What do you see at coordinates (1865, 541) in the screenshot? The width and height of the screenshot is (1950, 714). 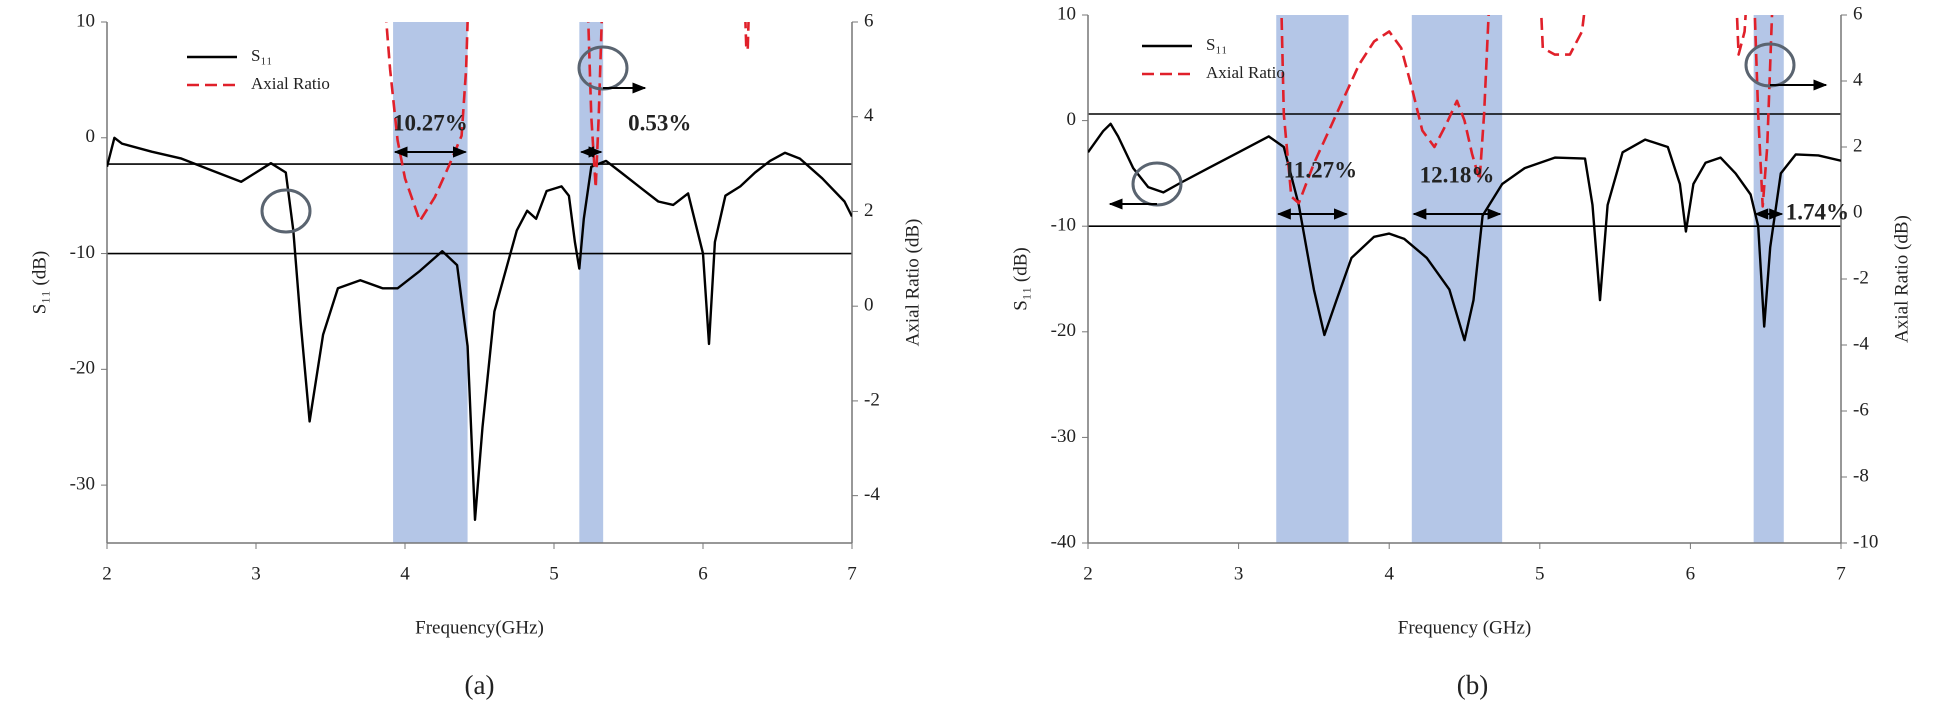 I see `y2-tick-label: -10` at bounding box center [1865, 541].